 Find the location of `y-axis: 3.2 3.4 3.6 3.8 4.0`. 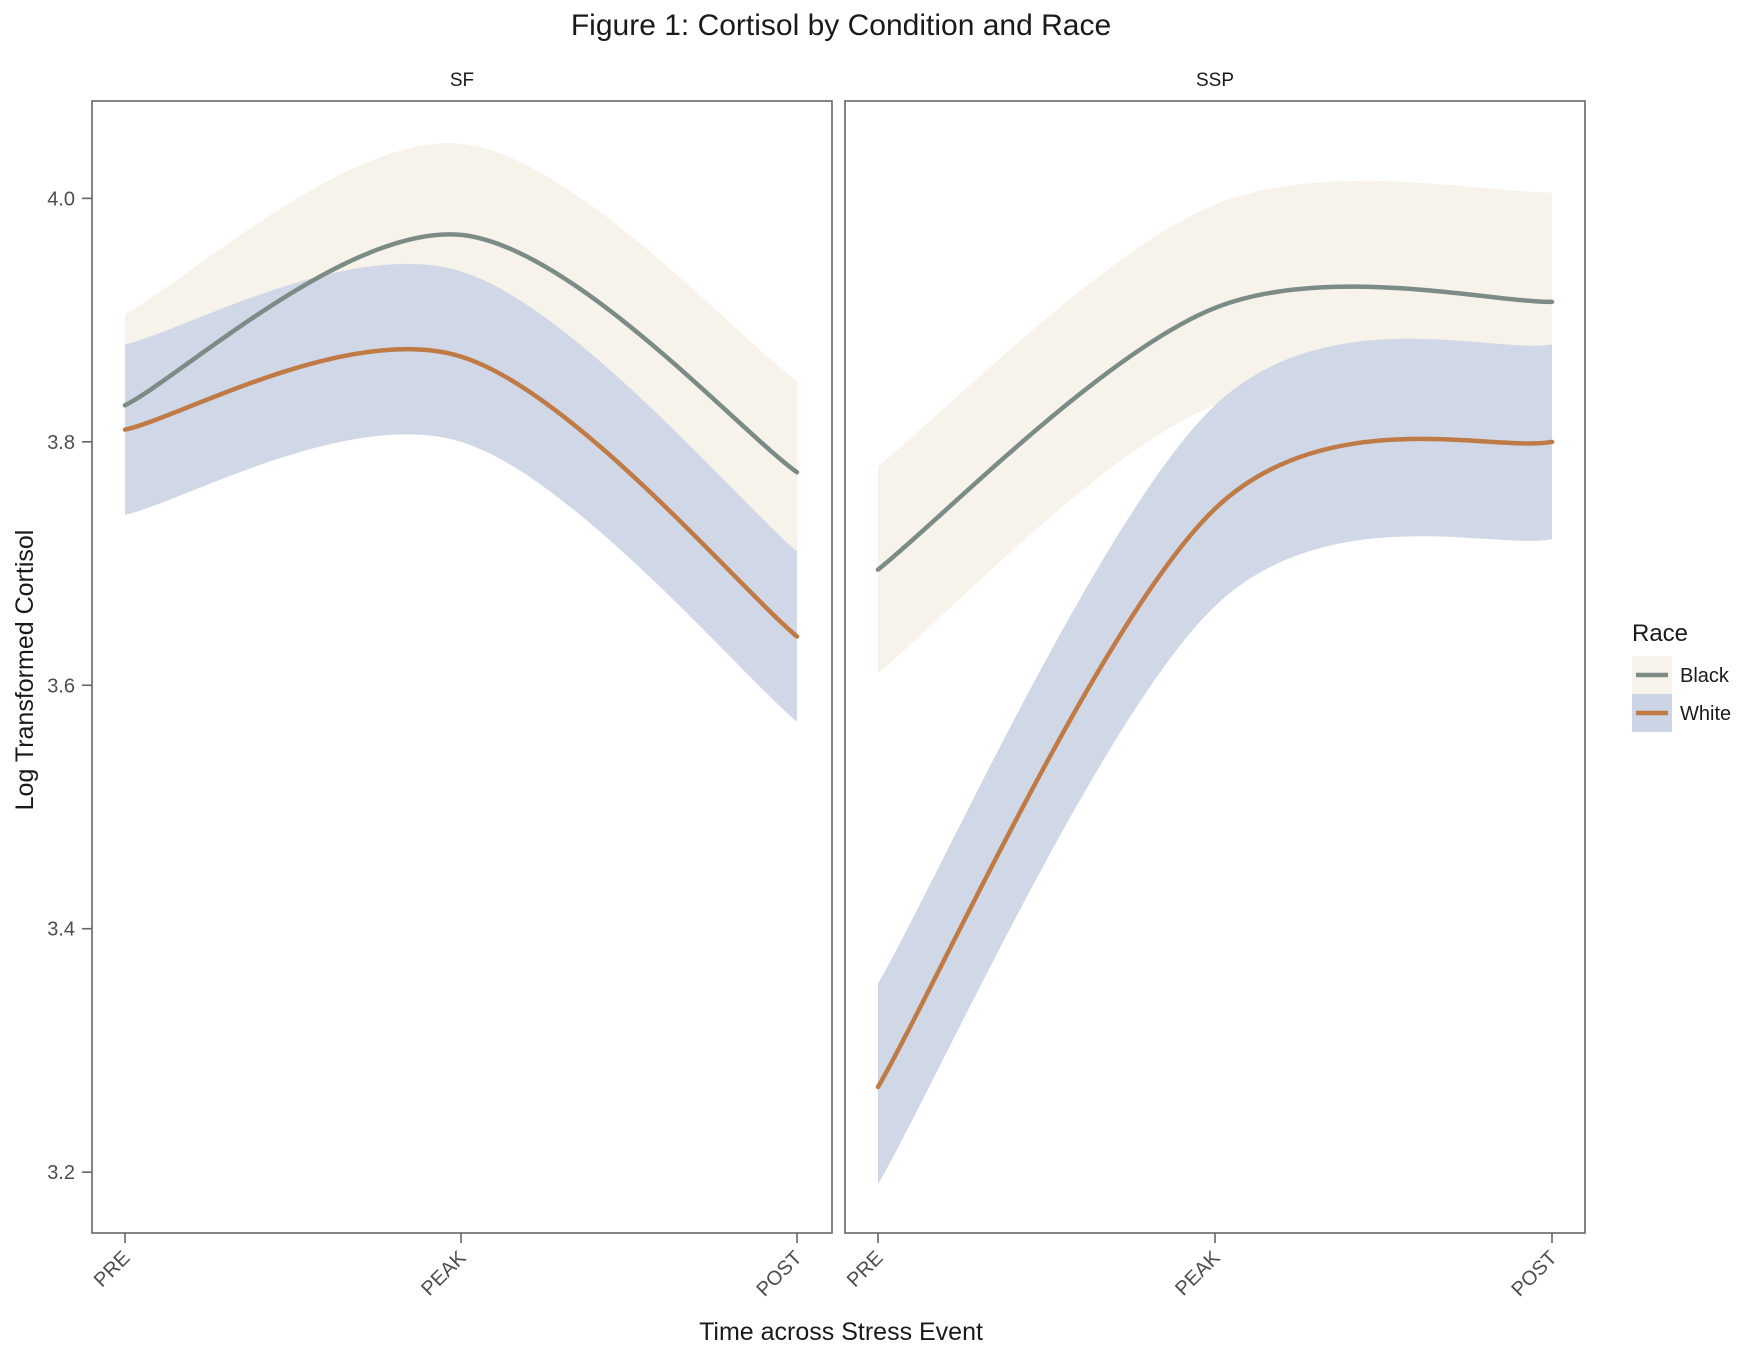

y-axis: 3.2 3.4 3.6 3.8 4.0 is located at coordinates (69, 686).